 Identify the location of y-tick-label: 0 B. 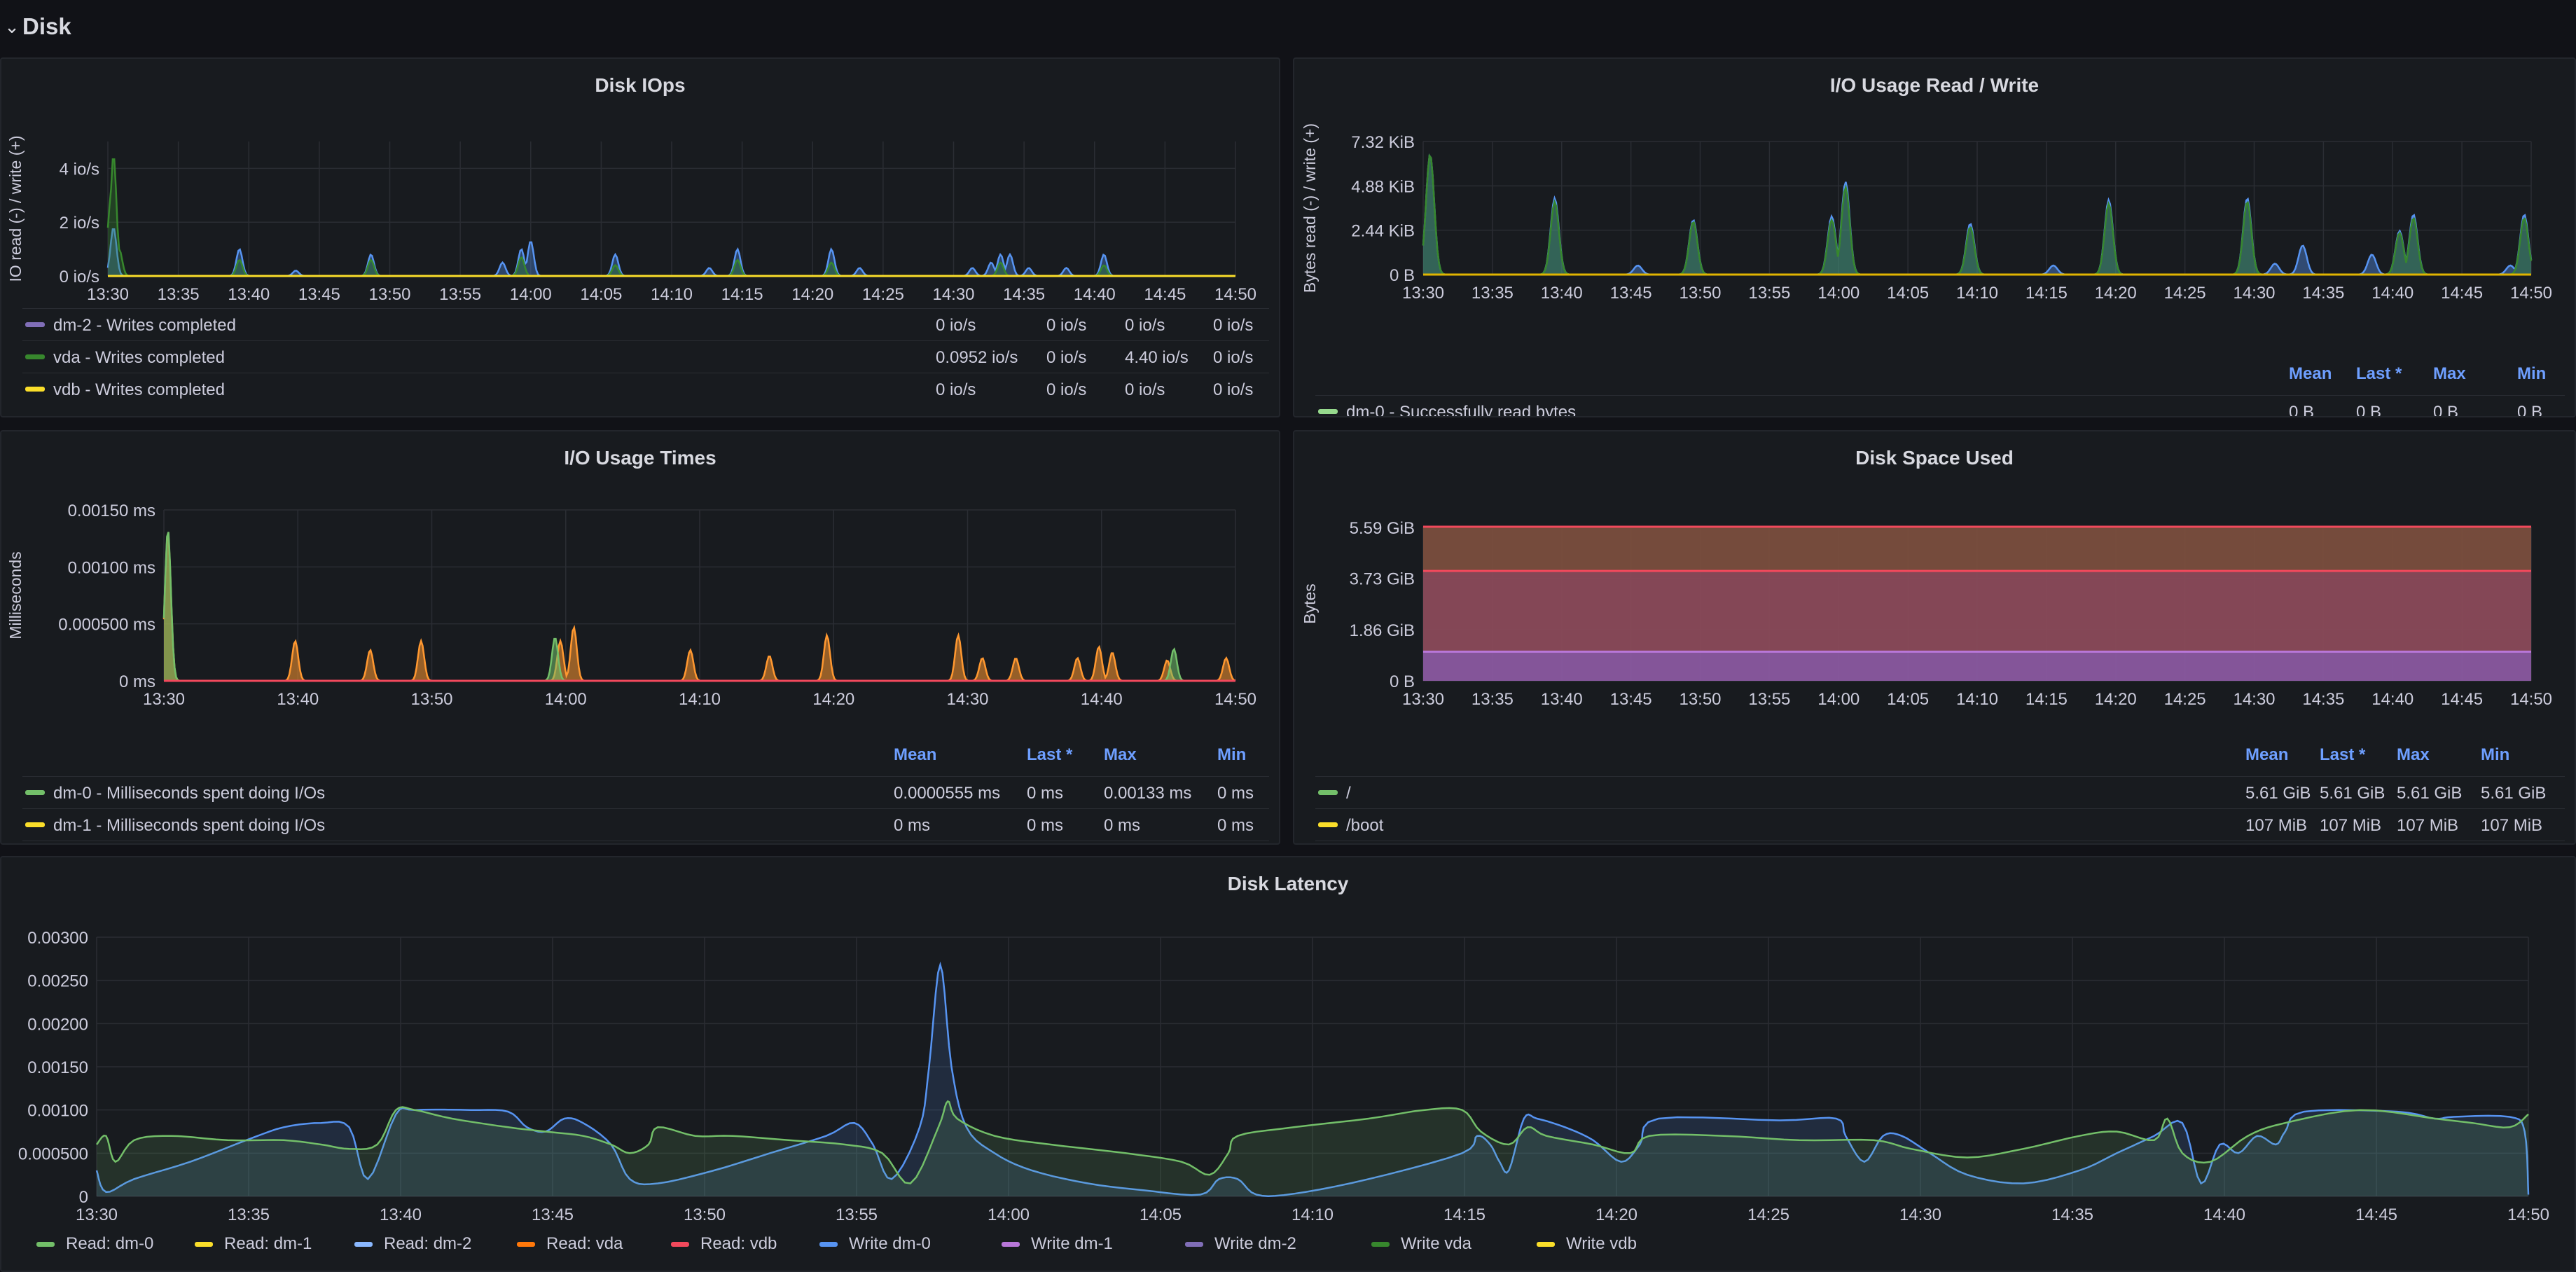
(1402, 681).